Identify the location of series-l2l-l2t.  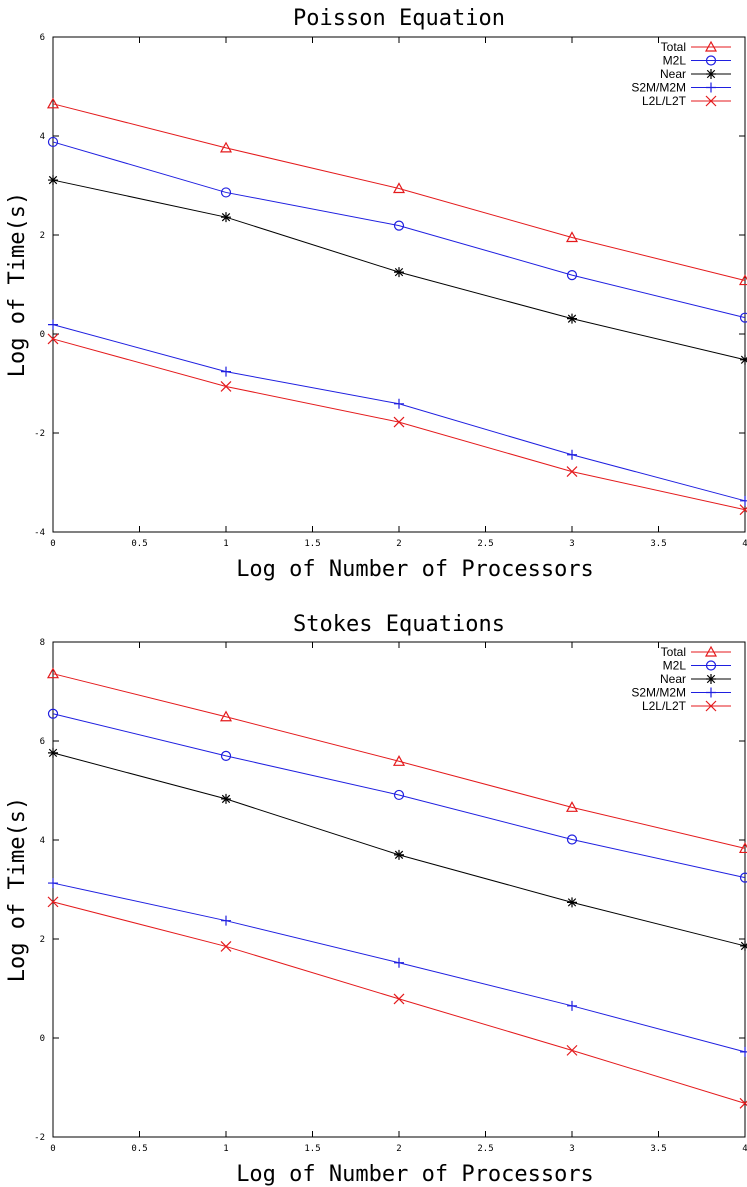
(397, 424).